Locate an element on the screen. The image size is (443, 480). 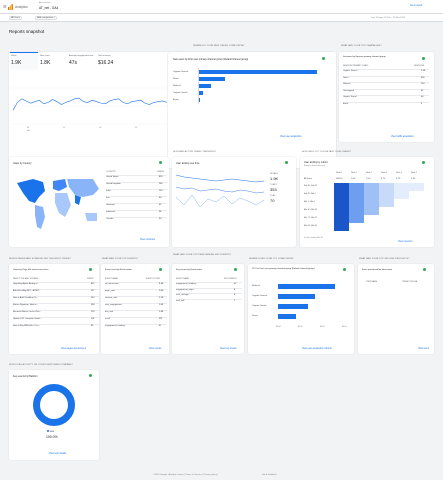
metric-value: 1.8K is located at coordinates (45, 62).